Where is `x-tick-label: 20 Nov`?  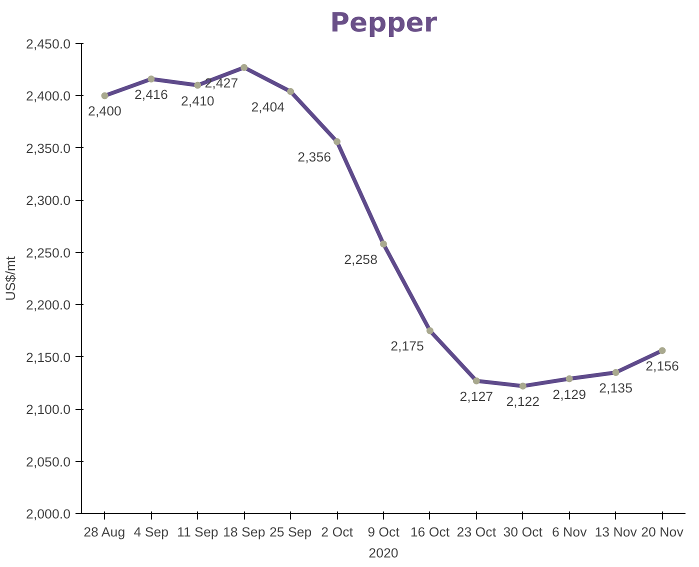
x-tick-label: 20 Nov is located at coordinates (662, 532).